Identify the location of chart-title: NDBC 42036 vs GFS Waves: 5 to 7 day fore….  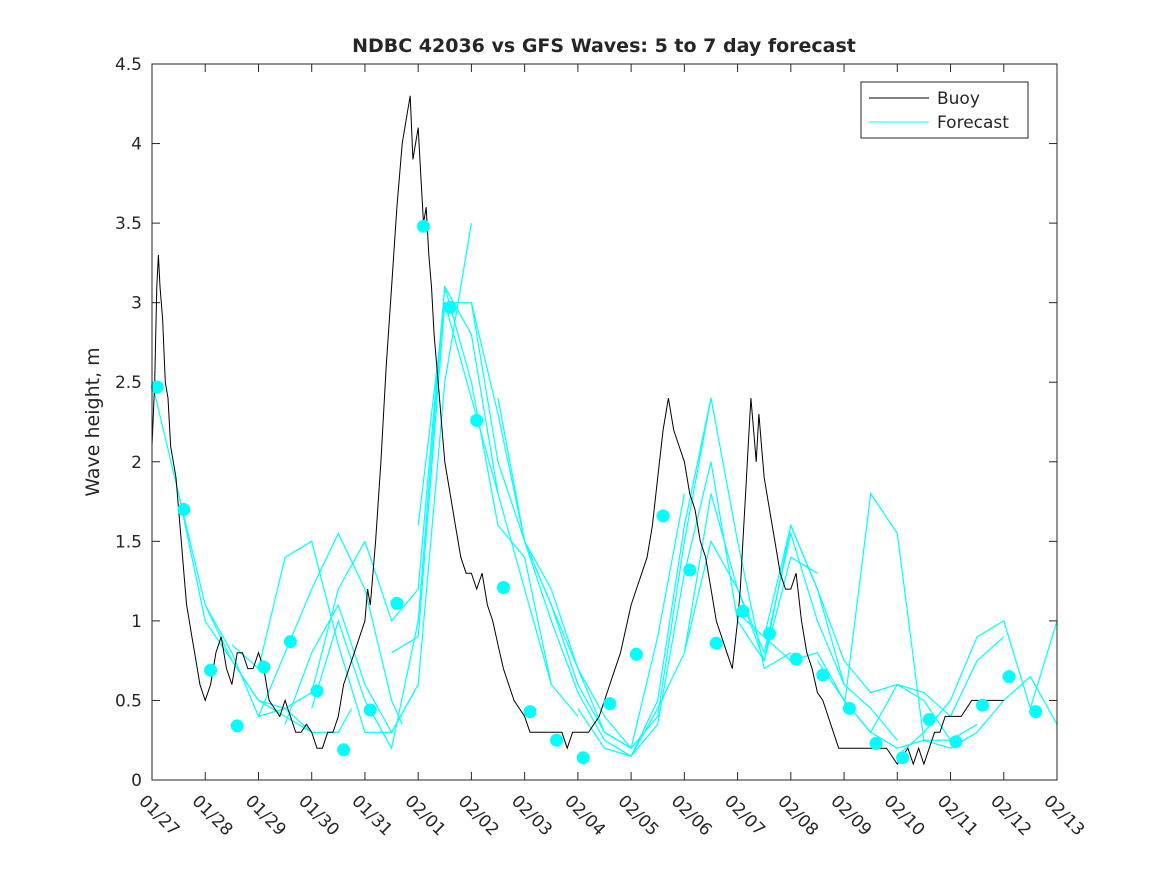
(604, 46).